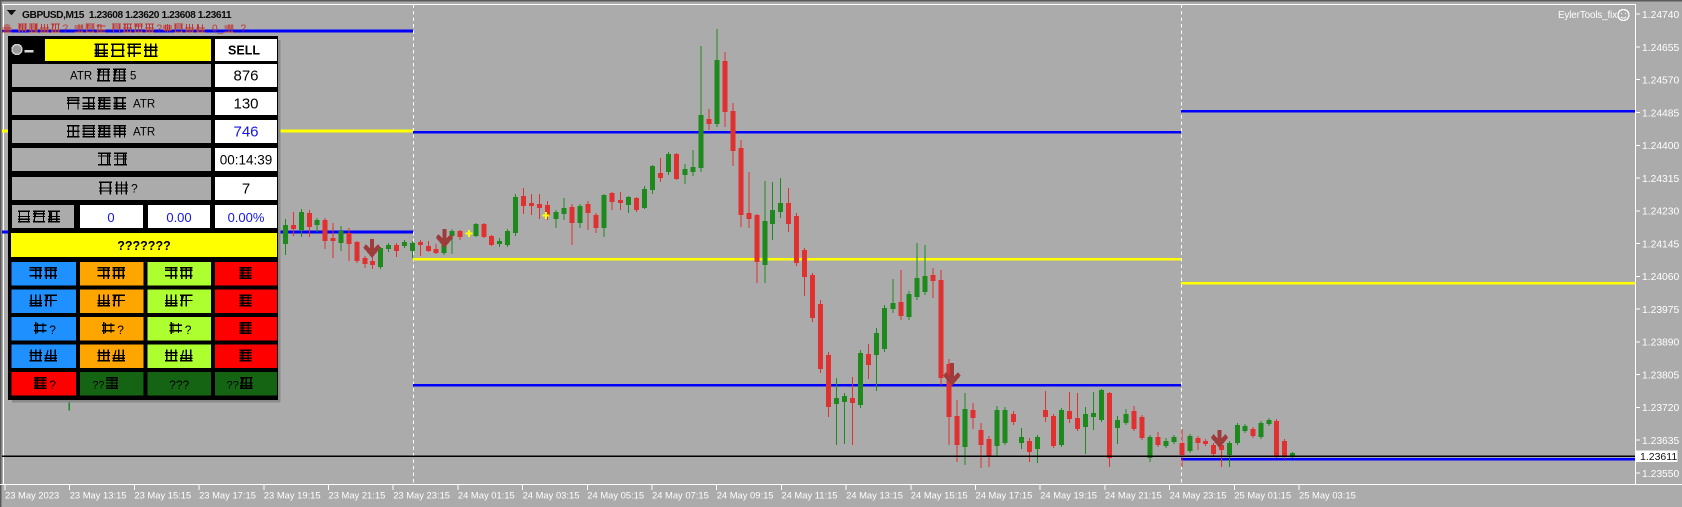 The width and height of the screenshot is (1682, 507). What do you see at coordinates (1660, 113) in the screenshot?
I see `svg-text: 1.24485` at bounding box center [1660, 113].